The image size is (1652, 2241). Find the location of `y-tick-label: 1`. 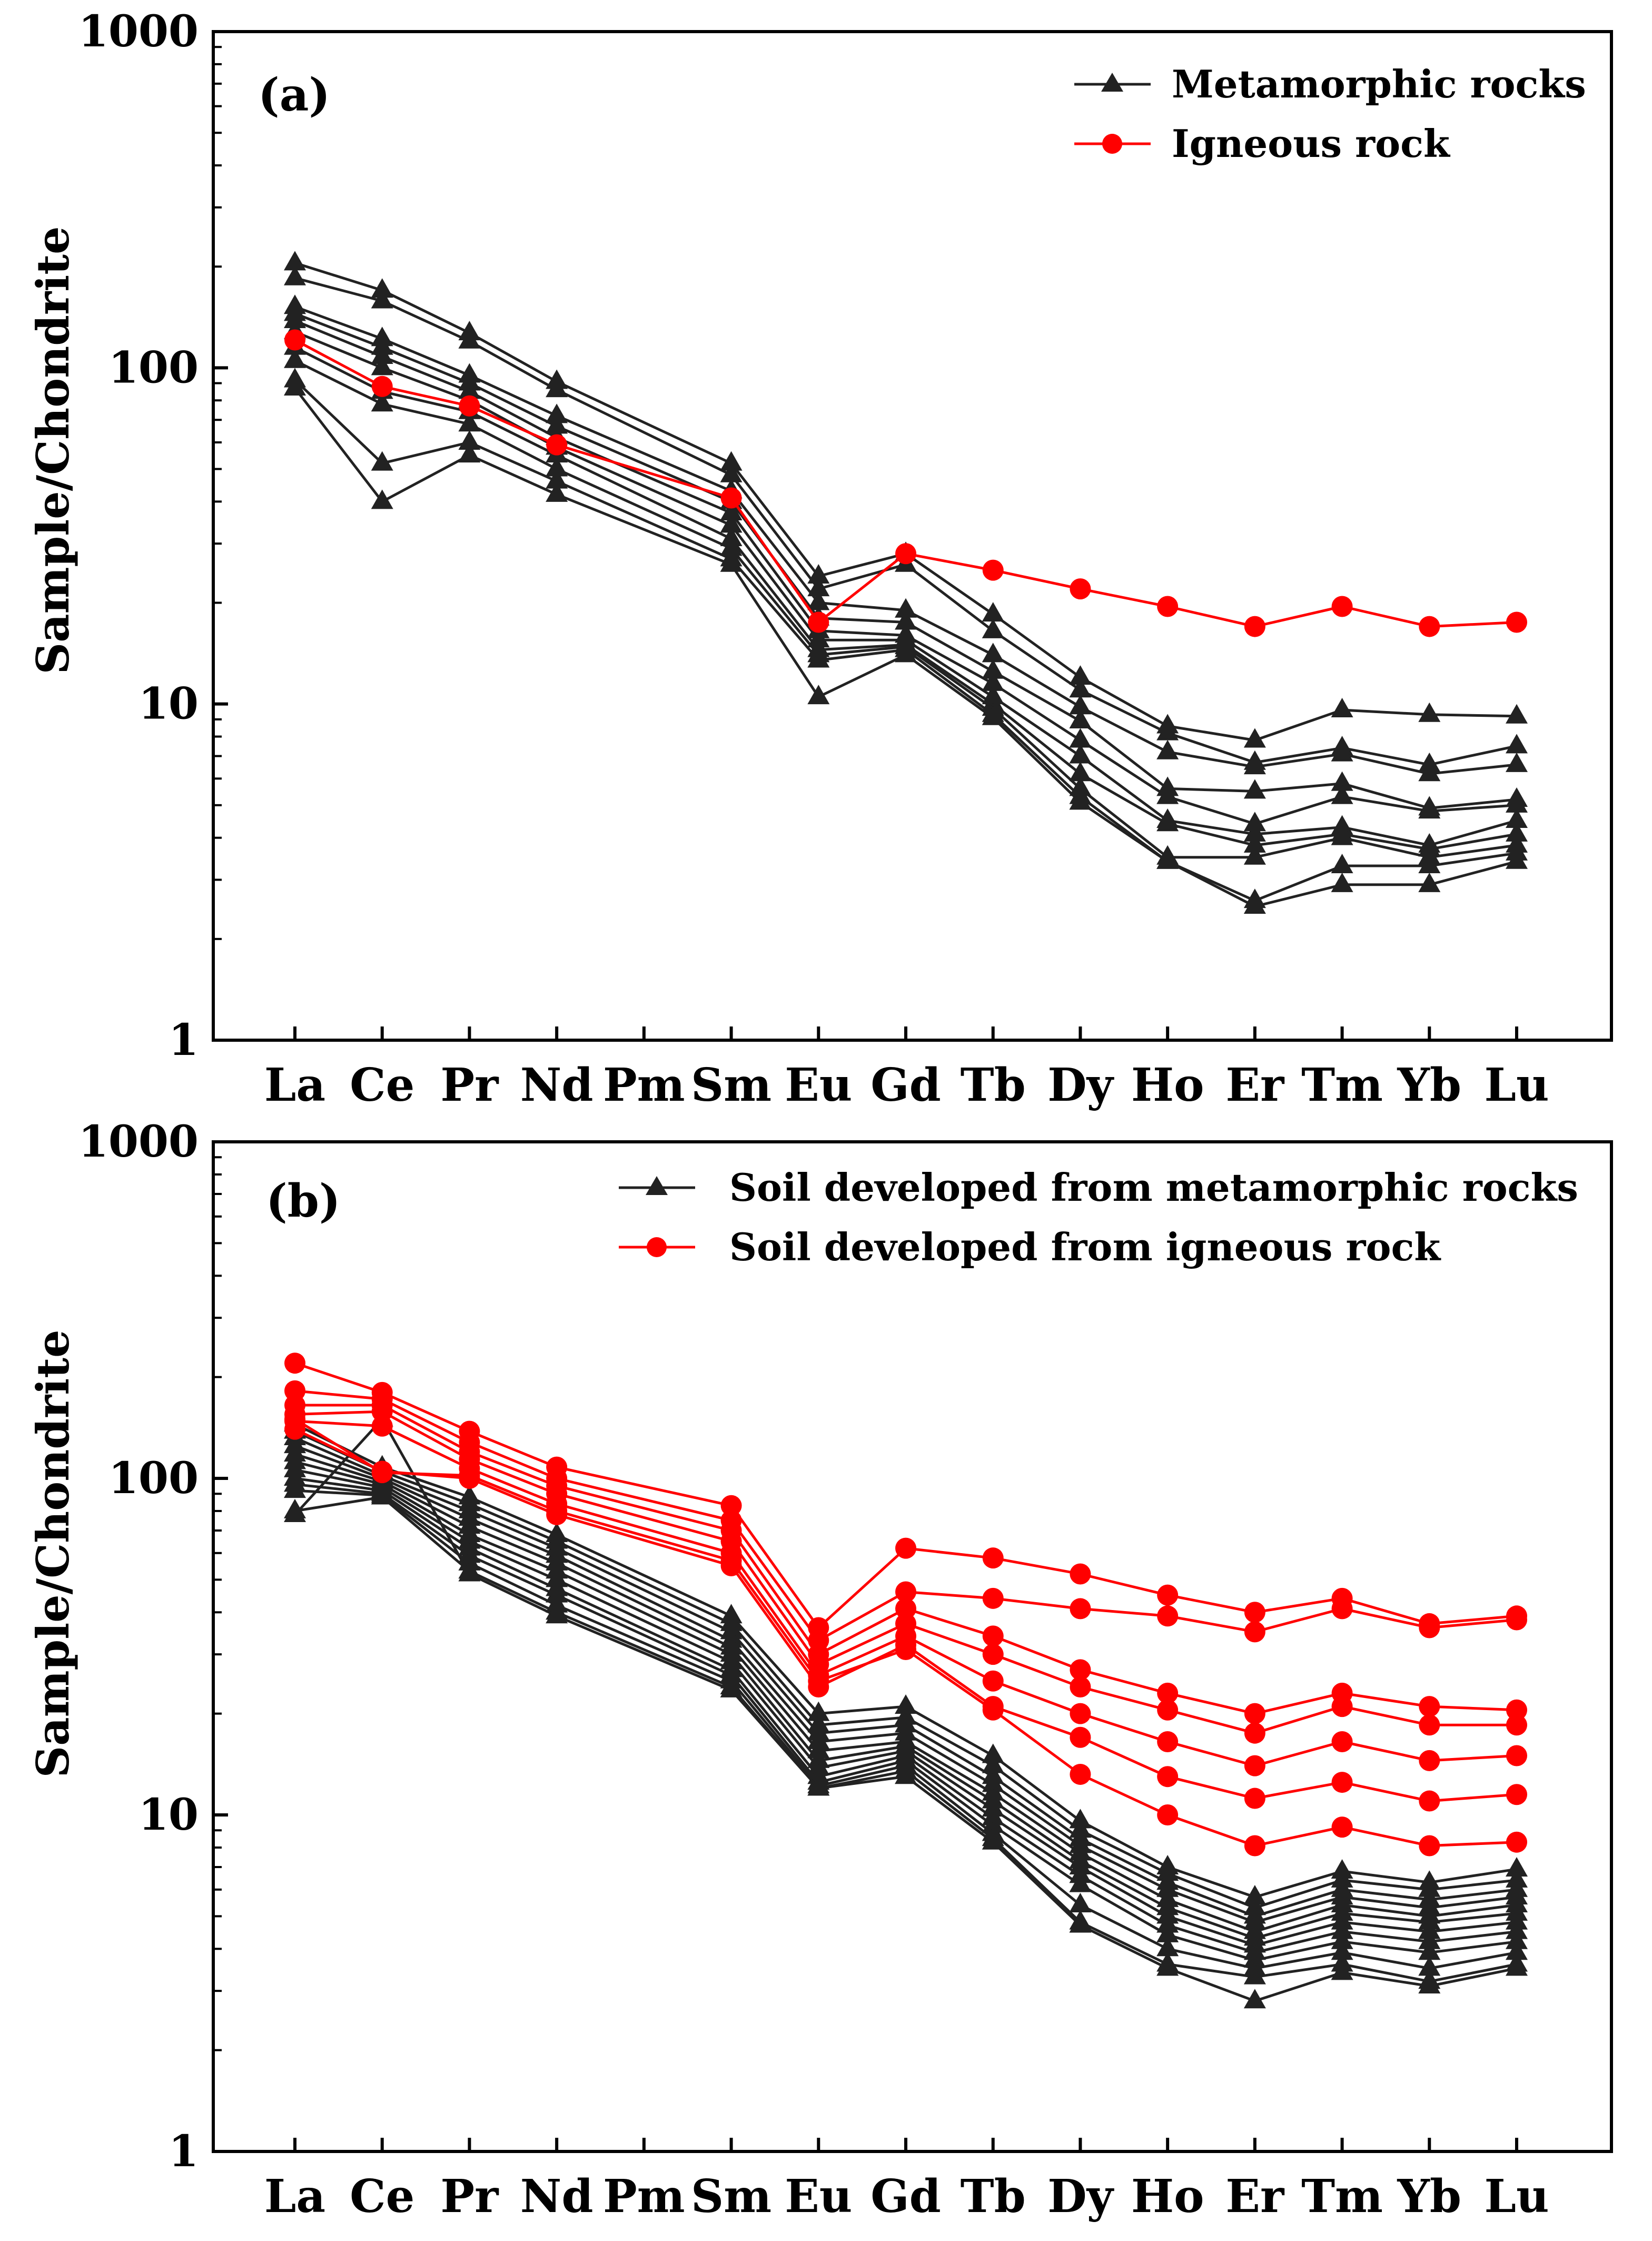

y-tick-label: 1 is located at coordinates (184, 2151).